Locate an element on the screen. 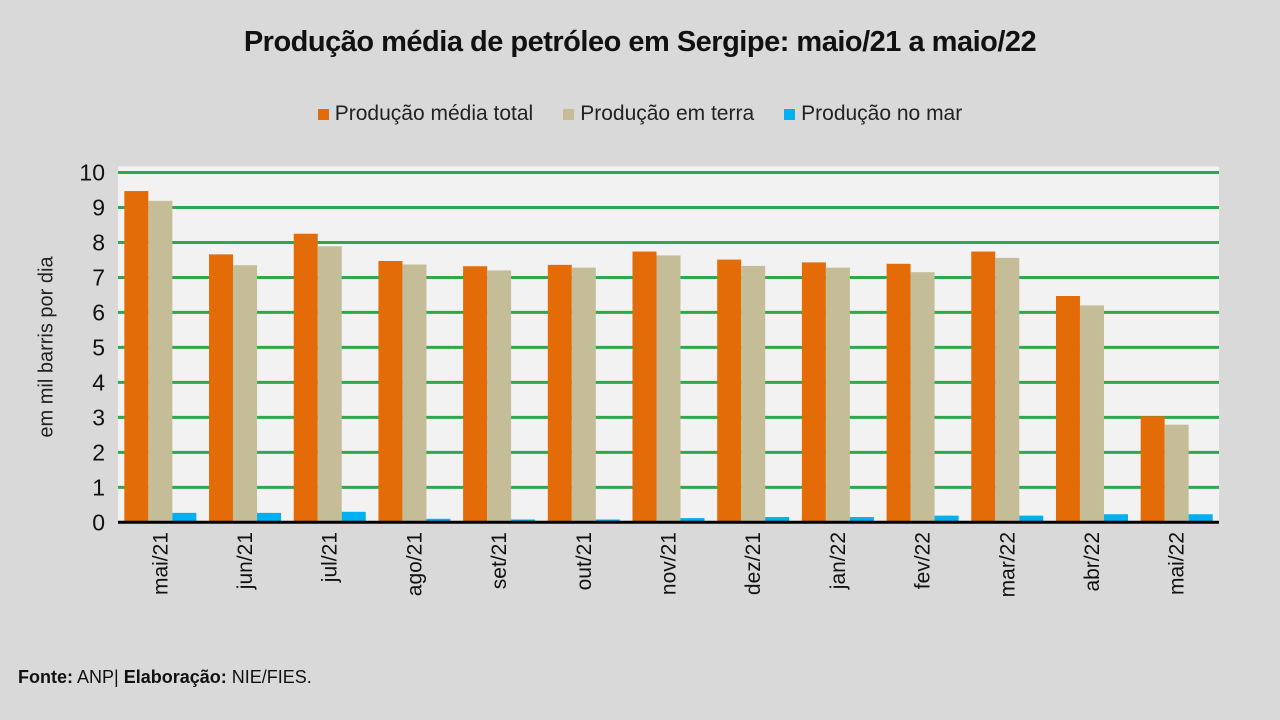  source-value: ANP| is located at coordinates (98, 677).